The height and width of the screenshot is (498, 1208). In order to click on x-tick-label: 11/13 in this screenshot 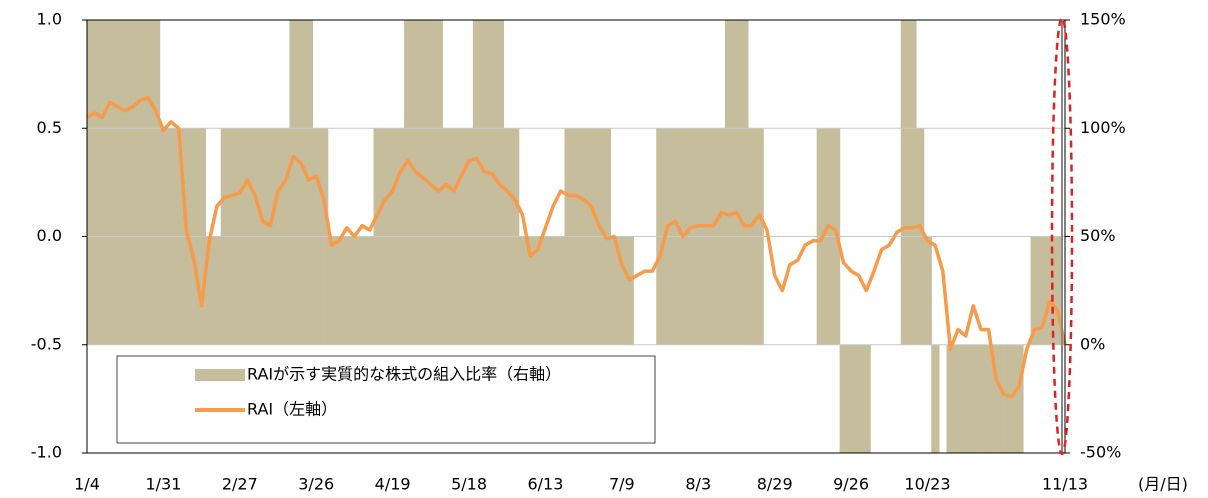, I will do `click(1065, 484)`.